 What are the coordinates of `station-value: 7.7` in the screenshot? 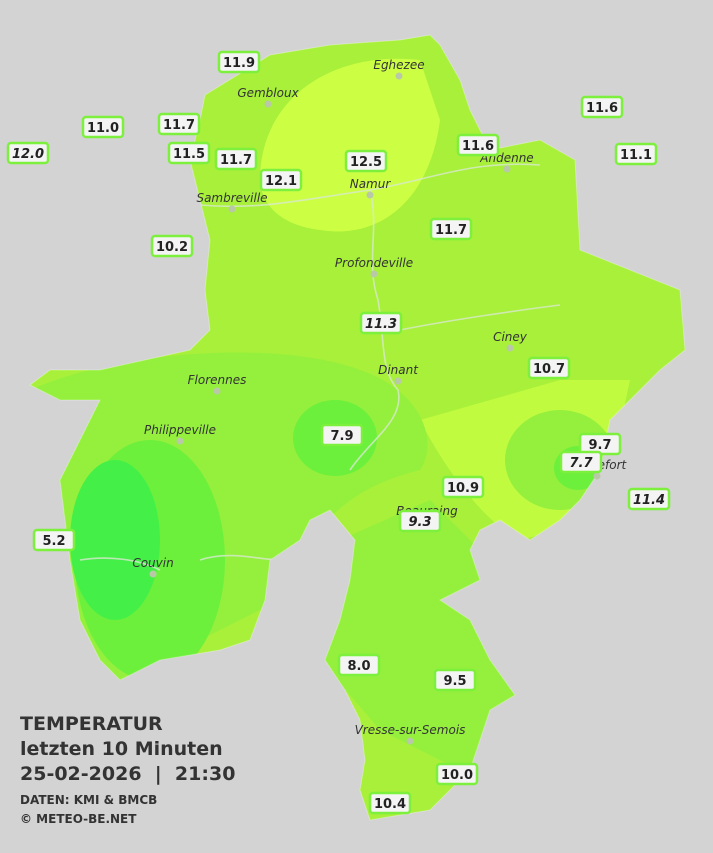 It's located at (581, 463).